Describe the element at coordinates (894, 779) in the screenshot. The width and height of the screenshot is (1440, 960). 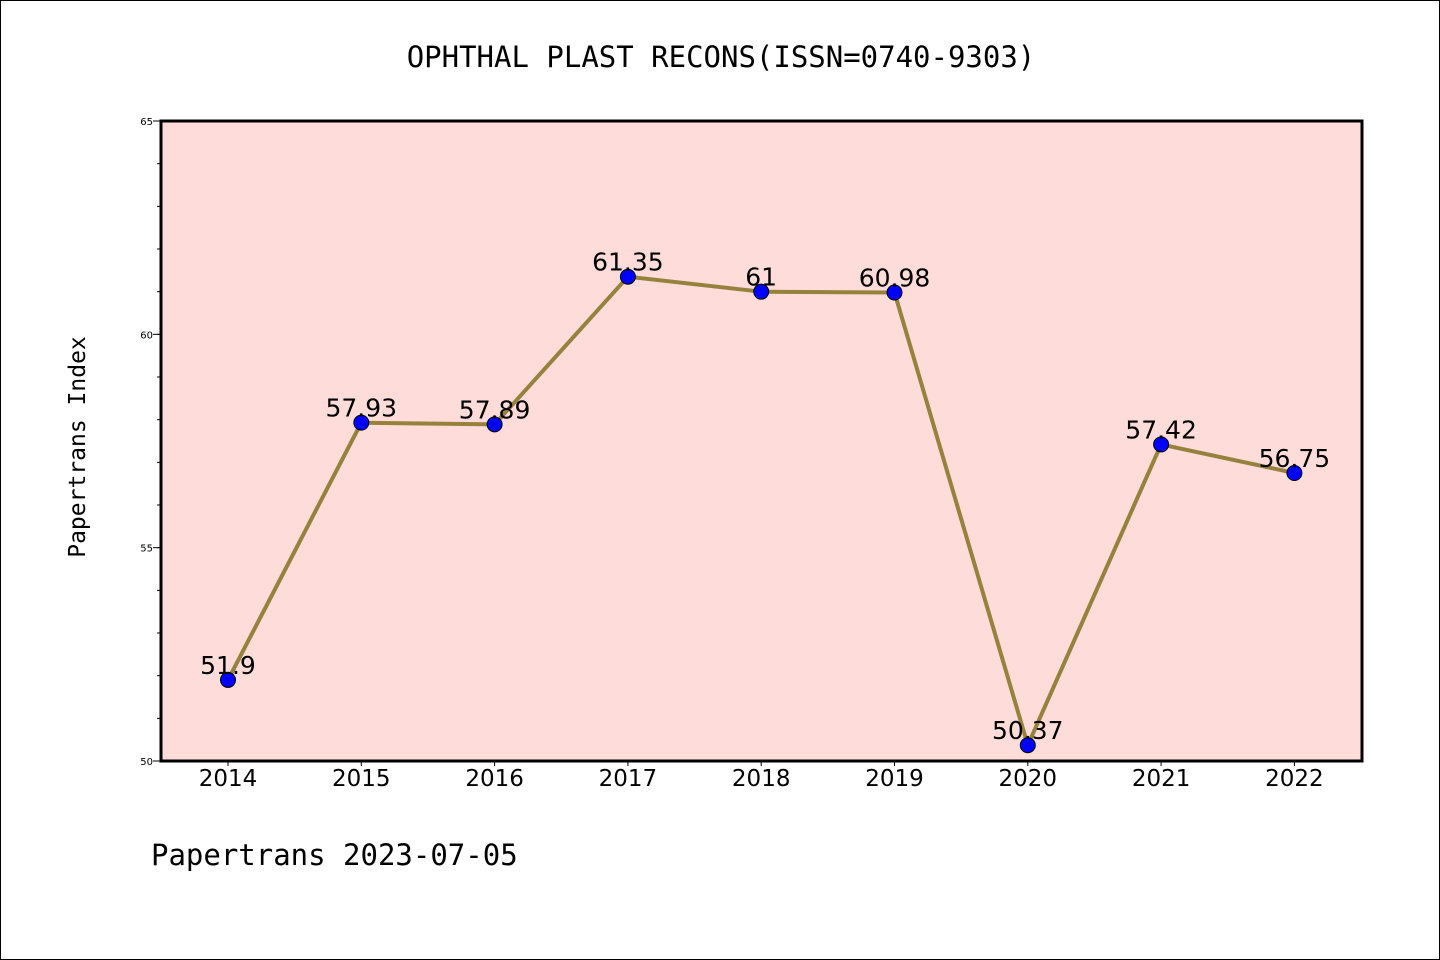
I see `x-tick-label: 2019` at that location.